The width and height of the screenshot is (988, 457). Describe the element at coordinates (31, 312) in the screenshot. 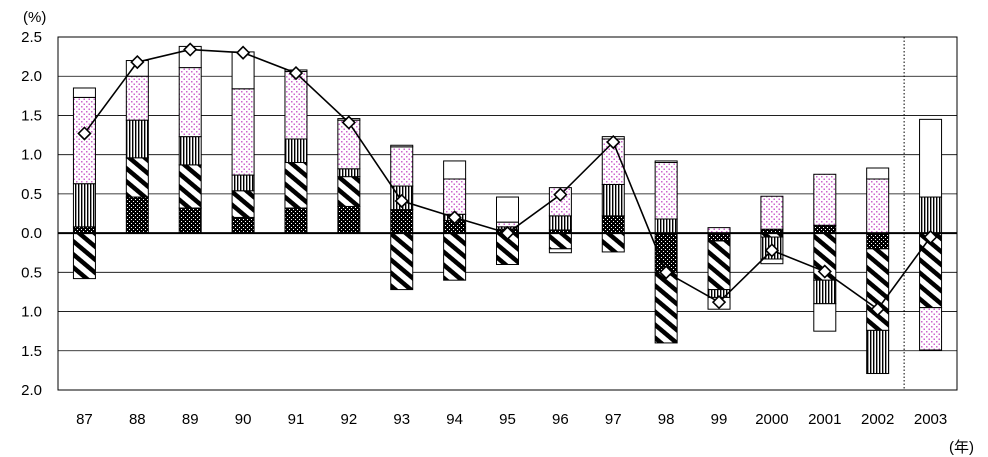

I see `y-tick-label: 1.0` at that location.